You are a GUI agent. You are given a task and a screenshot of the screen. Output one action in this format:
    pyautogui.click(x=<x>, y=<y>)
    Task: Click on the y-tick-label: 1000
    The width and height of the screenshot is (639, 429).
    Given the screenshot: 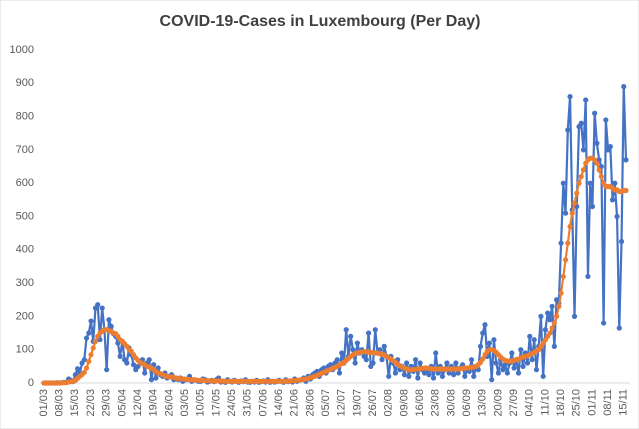 What is the action you would take?
    pyautogui.click(x=22, y=50)
    